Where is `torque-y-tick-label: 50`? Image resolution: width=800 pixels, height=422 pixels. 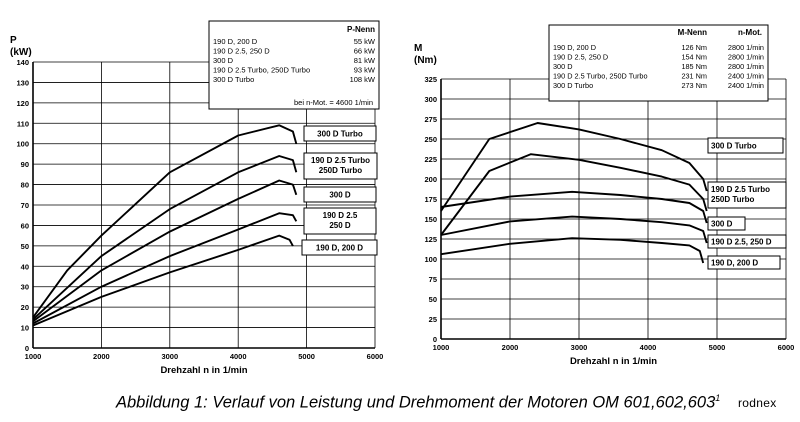
torque-y-tick-label: 50 is located at coordinates (433, 299).